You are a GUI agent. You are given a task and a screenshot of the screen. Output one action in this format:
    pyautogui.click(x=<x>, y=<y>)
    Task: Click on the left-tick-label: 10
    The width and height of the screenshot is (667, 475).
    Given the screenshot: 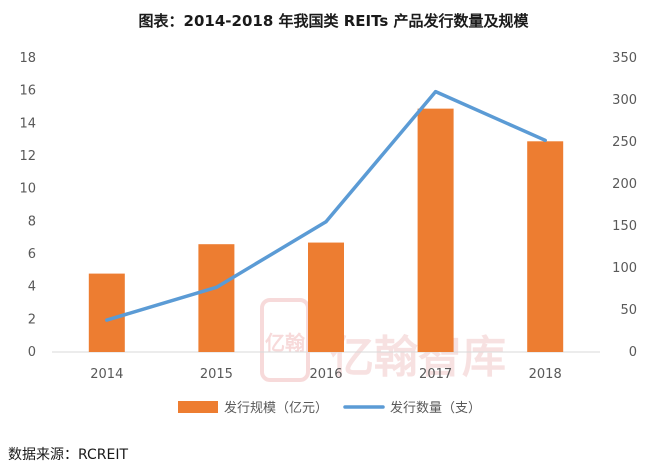 What is the action you would take?
    pyautogui.click(x=27, y=189)
    